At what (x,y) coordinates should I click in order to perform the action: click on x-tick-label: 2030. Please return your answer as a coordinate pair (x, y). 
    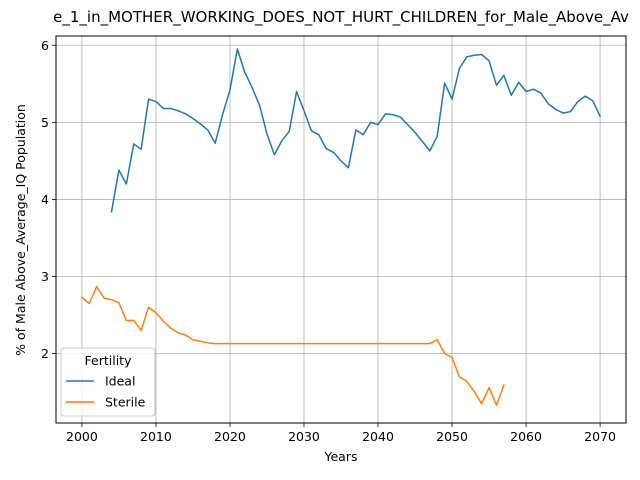
    Looking at the image, I should click on (304, 436).